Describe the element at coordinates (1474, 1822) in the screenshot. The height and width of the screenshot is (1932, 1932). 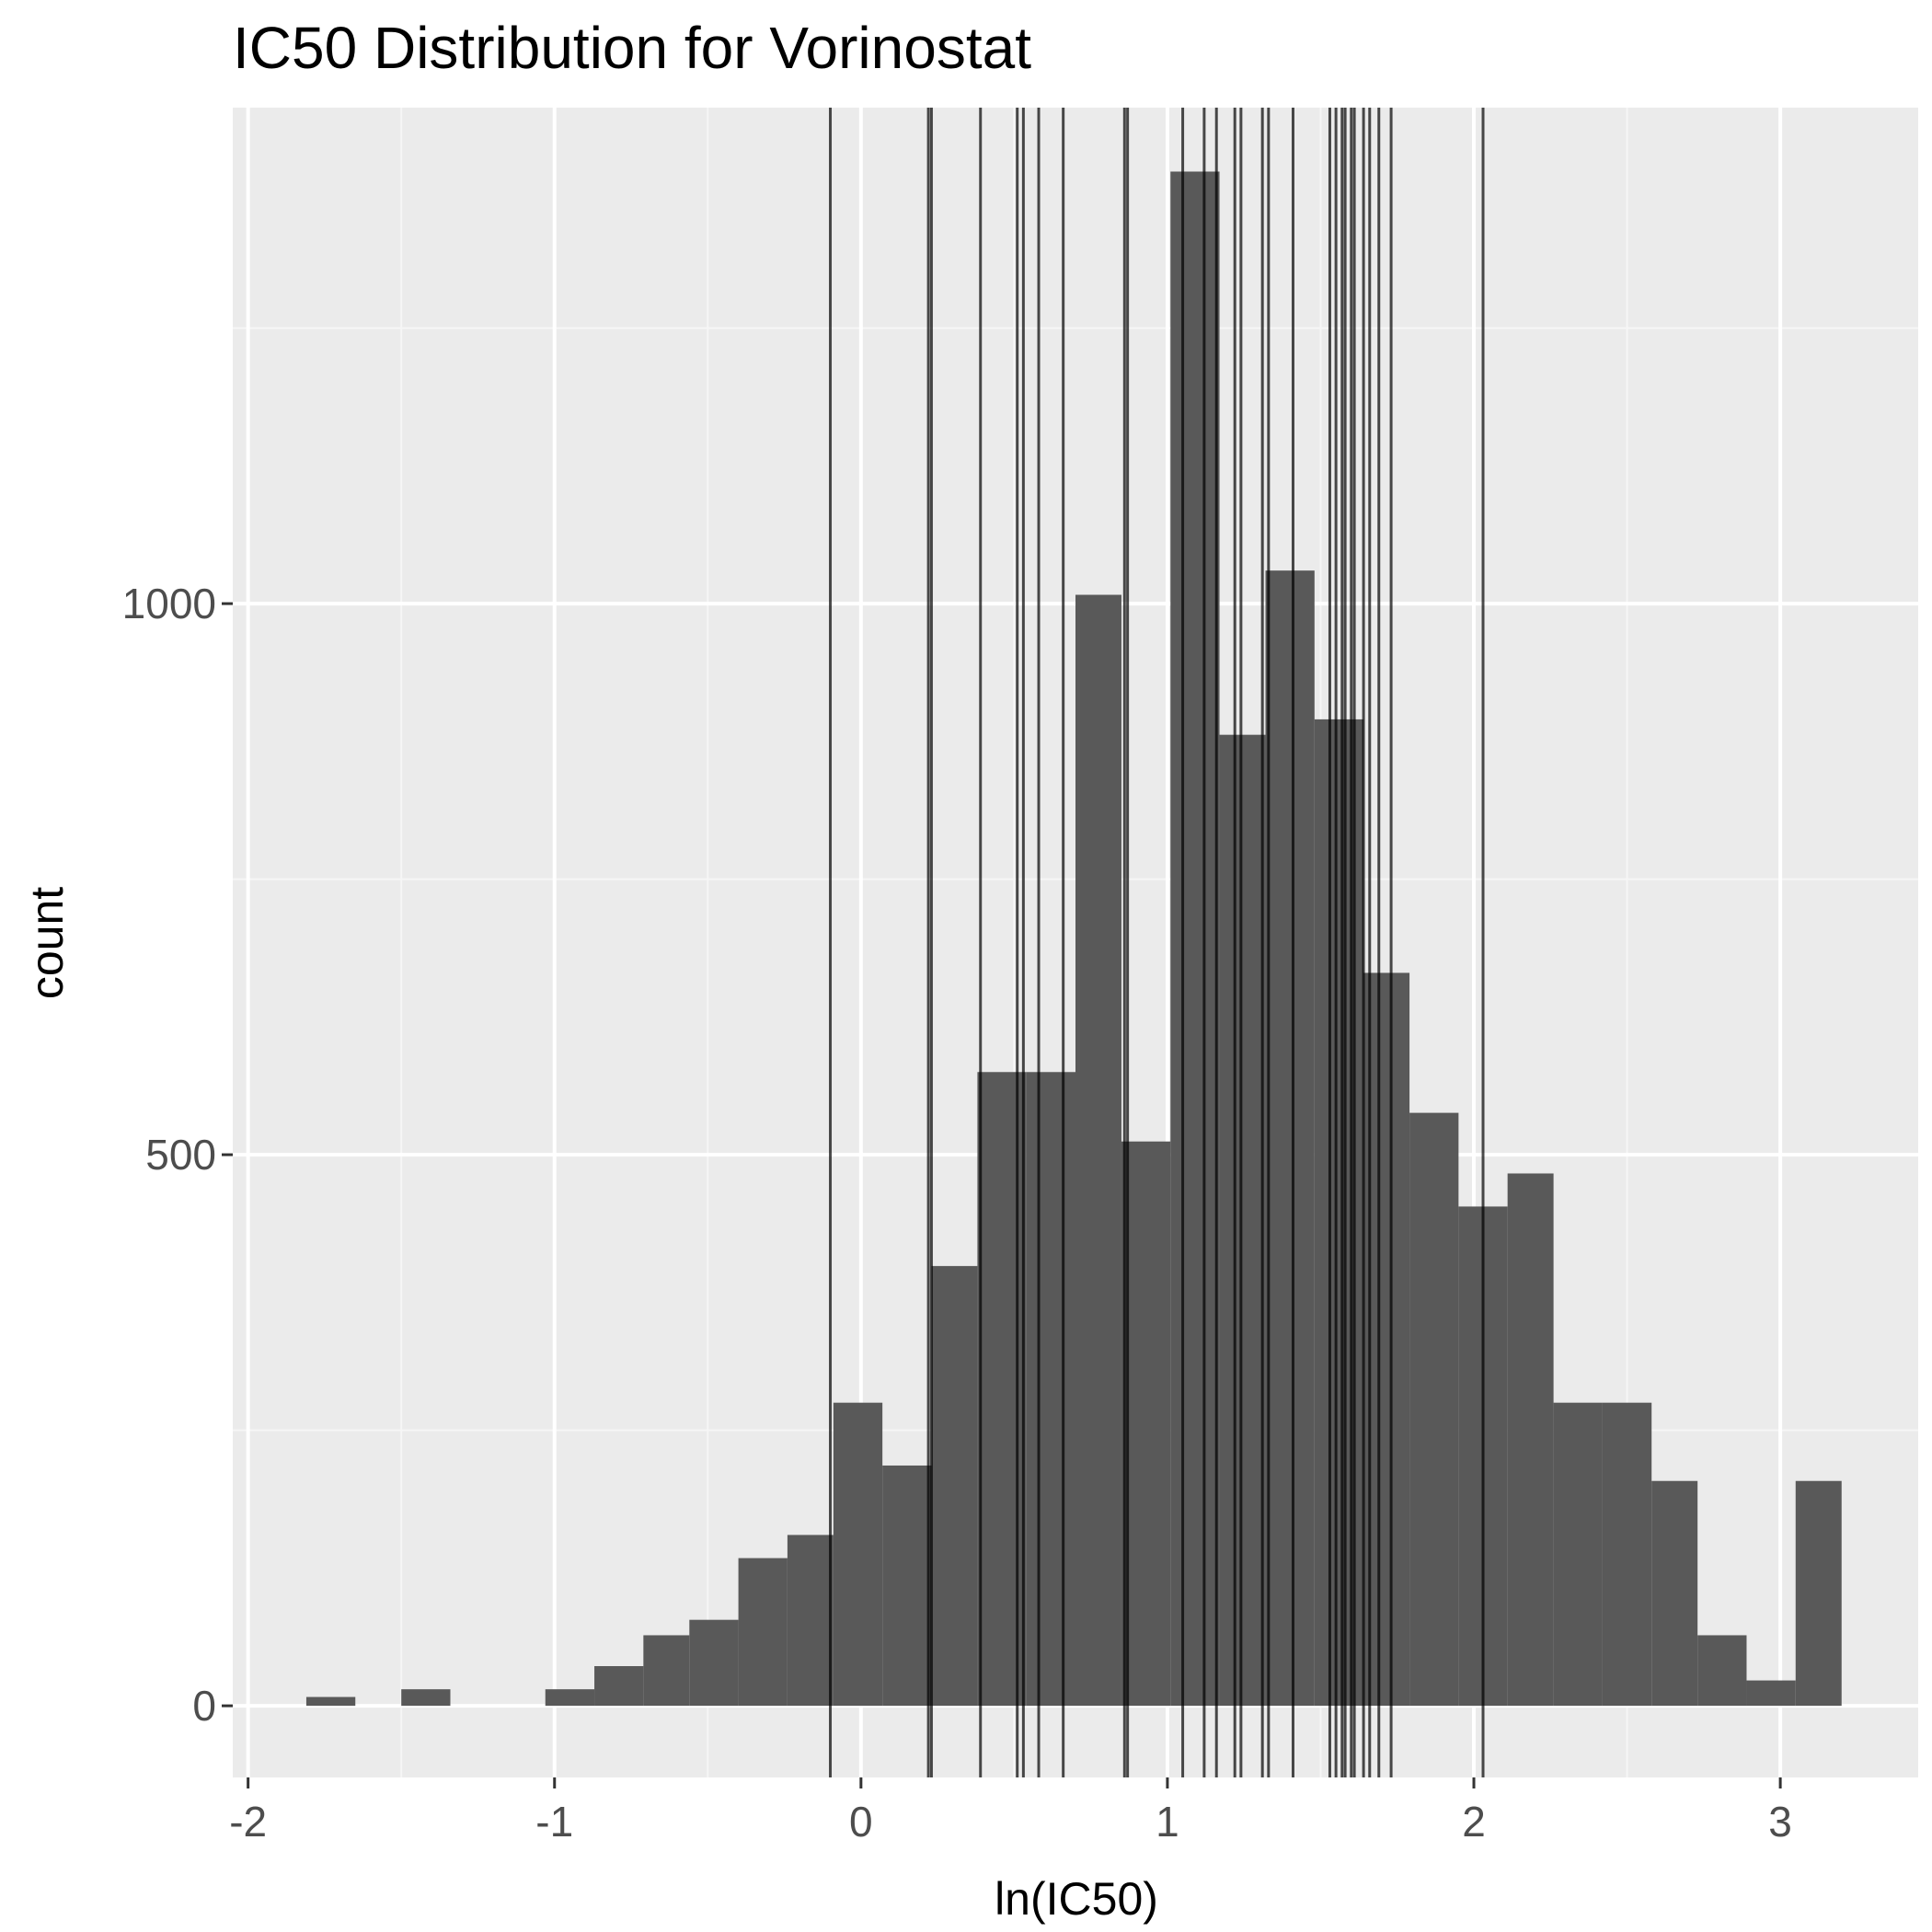
I see `x-axis-tick-label: 2` at that location.